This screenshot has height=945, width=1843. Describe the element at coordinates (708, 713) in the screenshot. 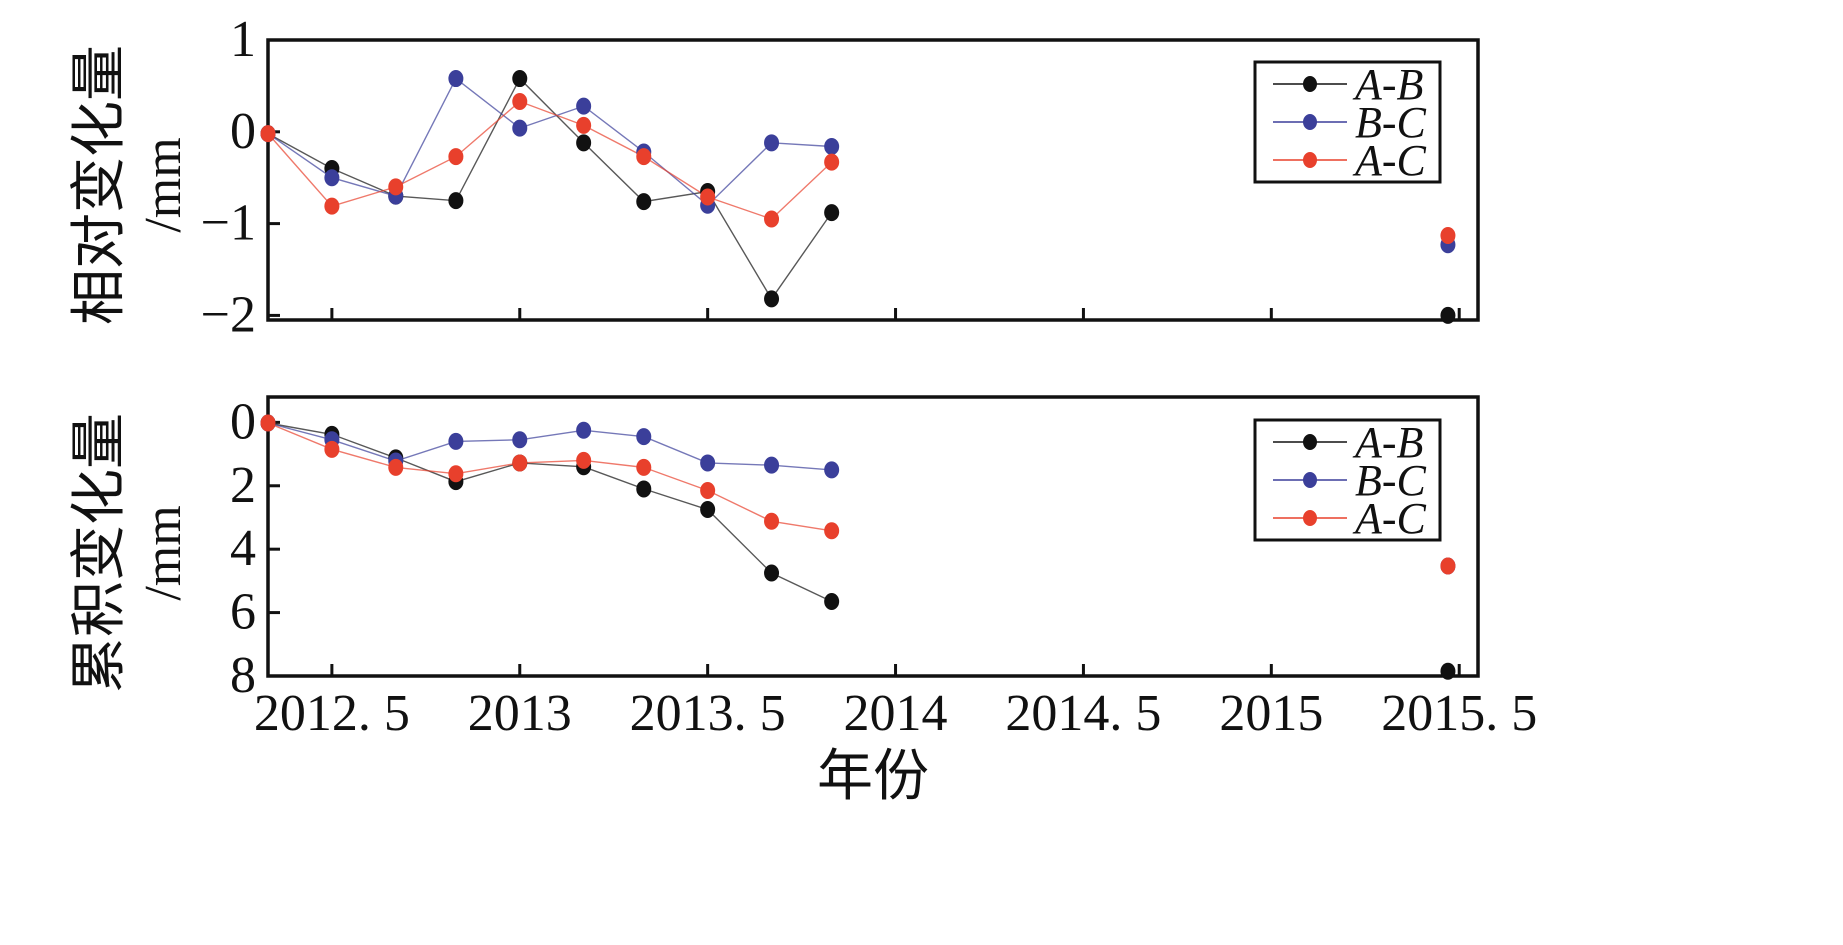

I see `x-tick-label: 2013. 5` at that location.